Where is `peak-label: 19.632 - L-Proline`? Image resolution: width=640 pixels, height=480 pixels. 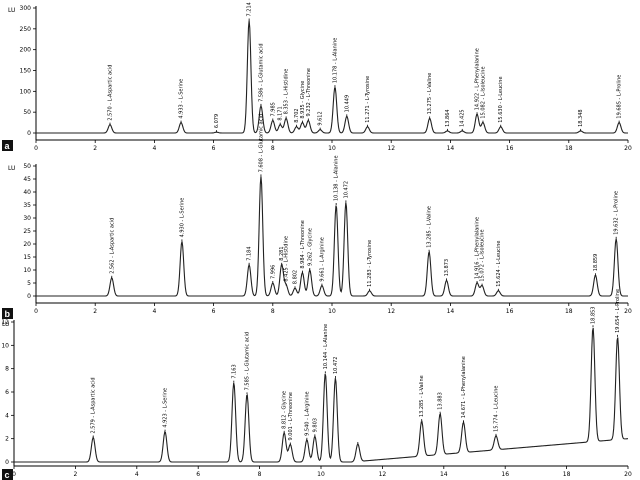
peak-label: 19.632 - L-Proline is located at coordinates (617, 213).